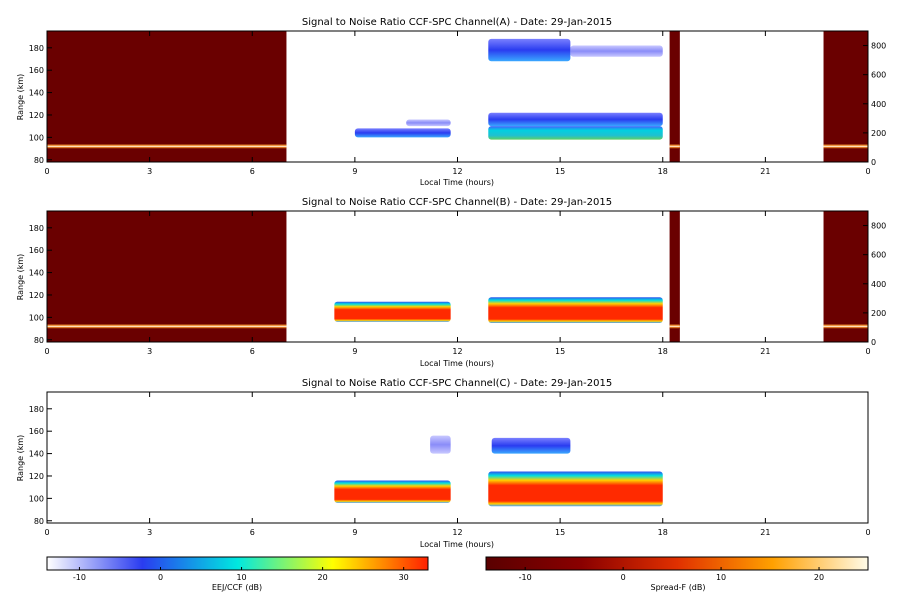 This screenshot has height=604, width=900. What do you see at coordinates (878, 313) in the screenshot?
I see `panel-b-rtick-label: 200` at bounding box center [878, 313].